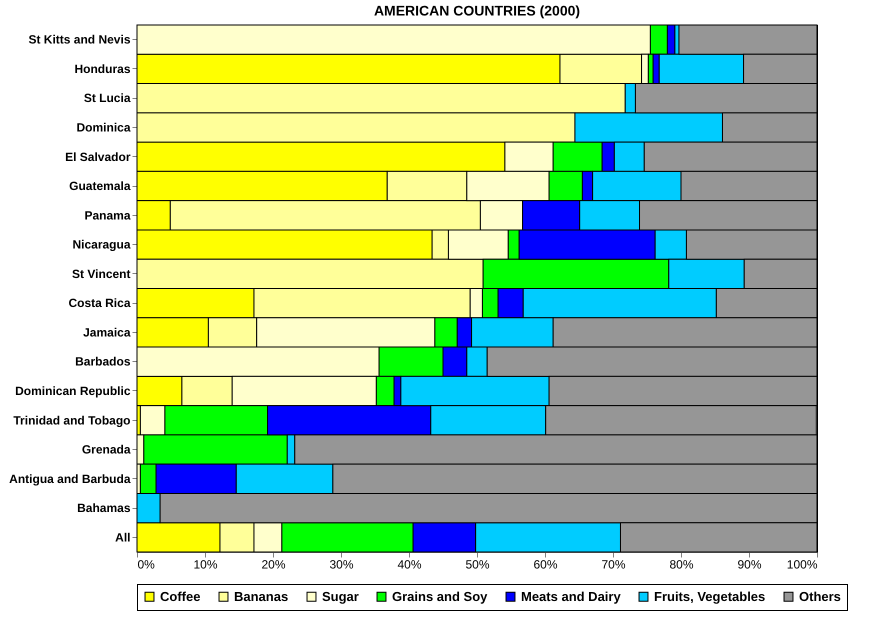 The height and width of the screenshot is (639, 890). Describe the element at coordinates (477, 565) in the screenshot. I see `x-tick-label: 50%` at that location.